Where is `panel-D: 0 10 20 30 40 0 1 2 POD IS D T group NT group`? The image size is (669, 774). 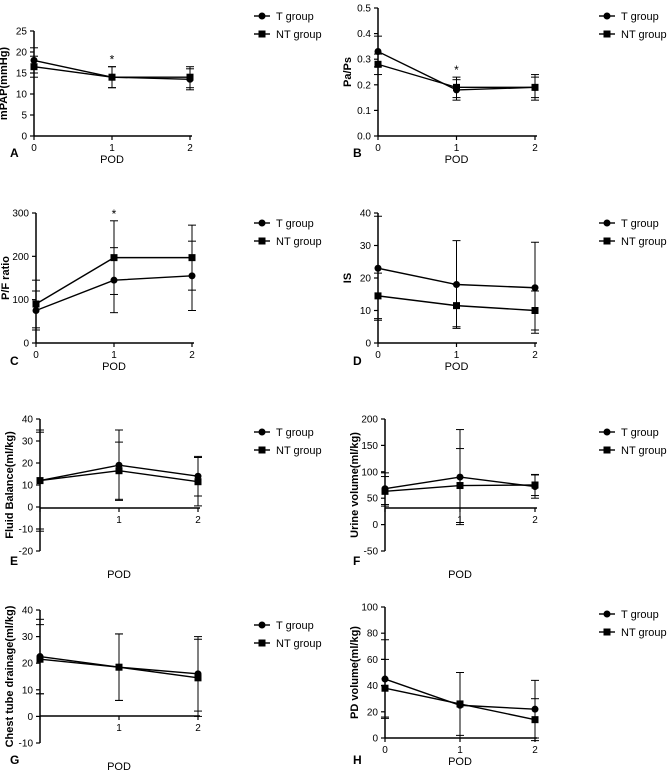
panel-D: 0 10 20 30 40 0 1 2 POD IS D T group NT group is located at coordinates (504, 291).